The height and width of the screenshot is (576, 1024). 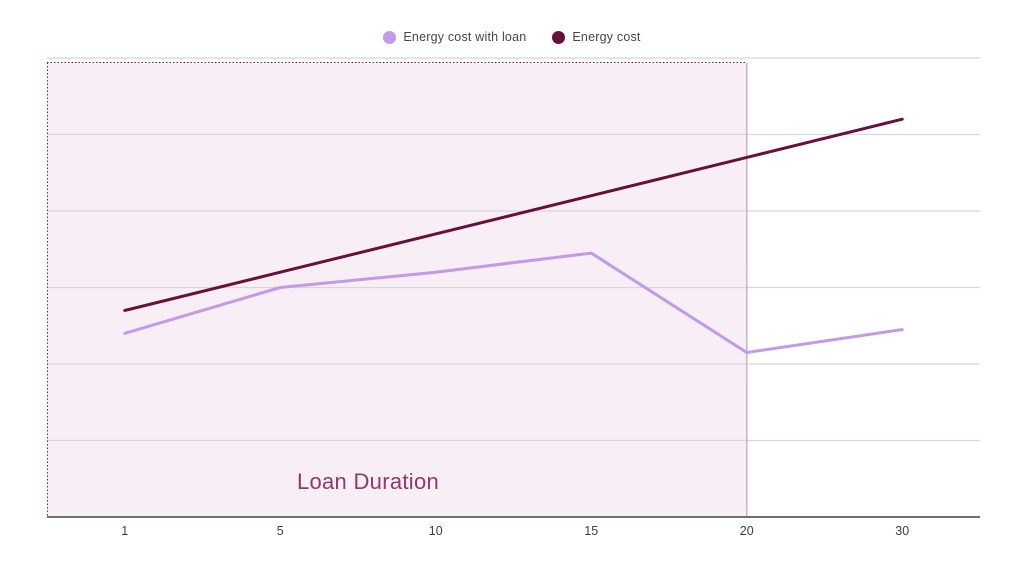 I want to click on x-tick: 15, so click(x=591, y=531).